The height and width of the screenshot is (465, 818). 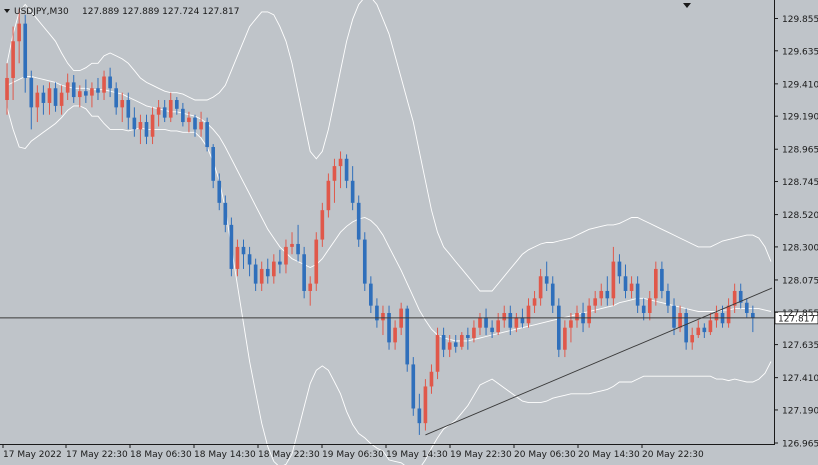 I want to click on y-tick-label: 127.635, so click(x=800, y=346).